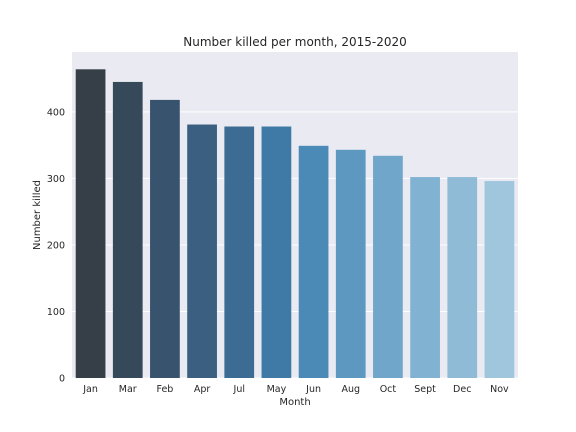  I want to click on bar-jun, so click(313, 261).